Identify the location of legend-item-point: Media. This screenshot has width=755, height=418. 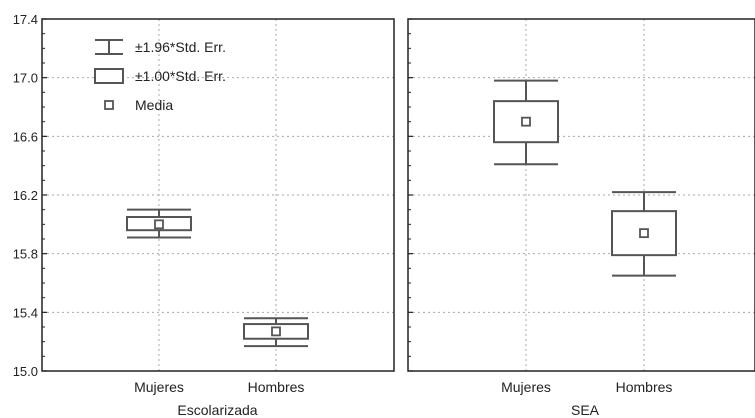
(138, 105).